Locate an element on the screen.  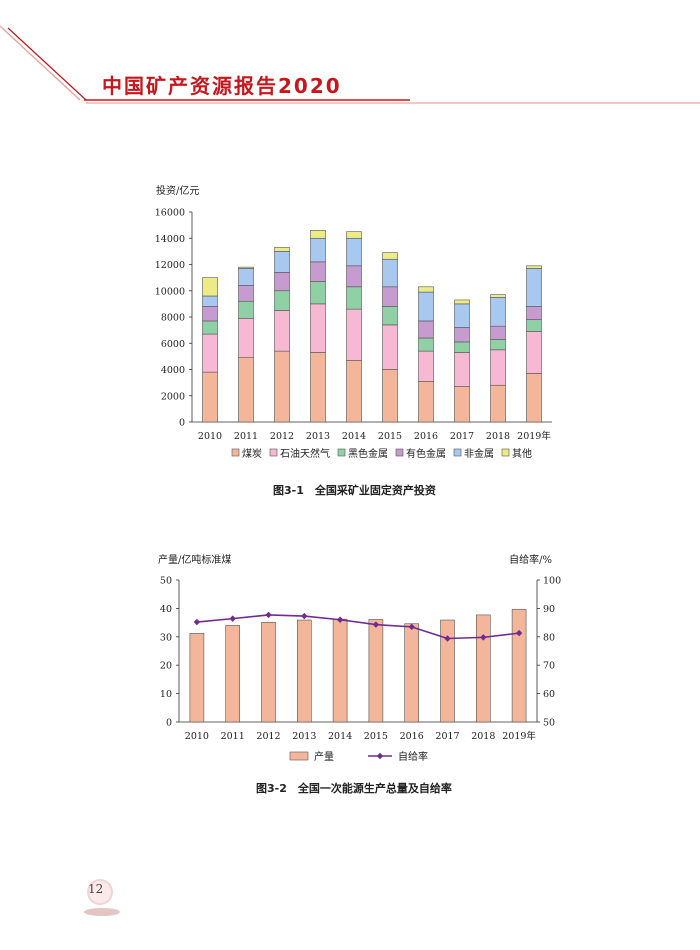
self-sufficiency-line is located at coordinates (358, 627).